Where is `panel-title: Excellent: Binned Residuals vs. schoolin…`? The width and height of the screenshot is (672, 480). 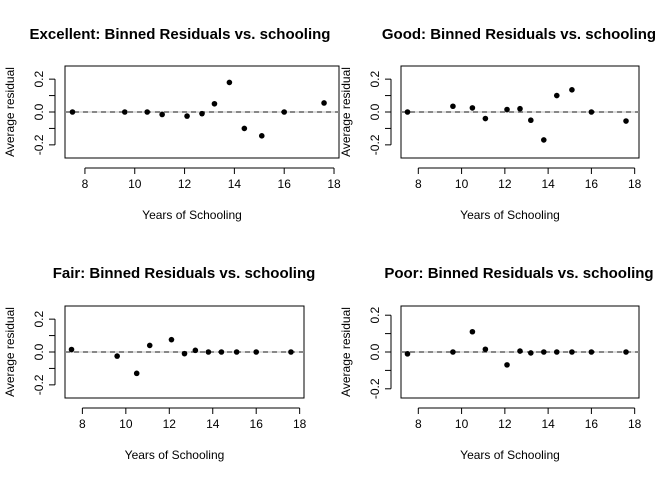
panel-title: Excellent: Binned Residuals vs. schoolin… is located at coordinates (180, 34).